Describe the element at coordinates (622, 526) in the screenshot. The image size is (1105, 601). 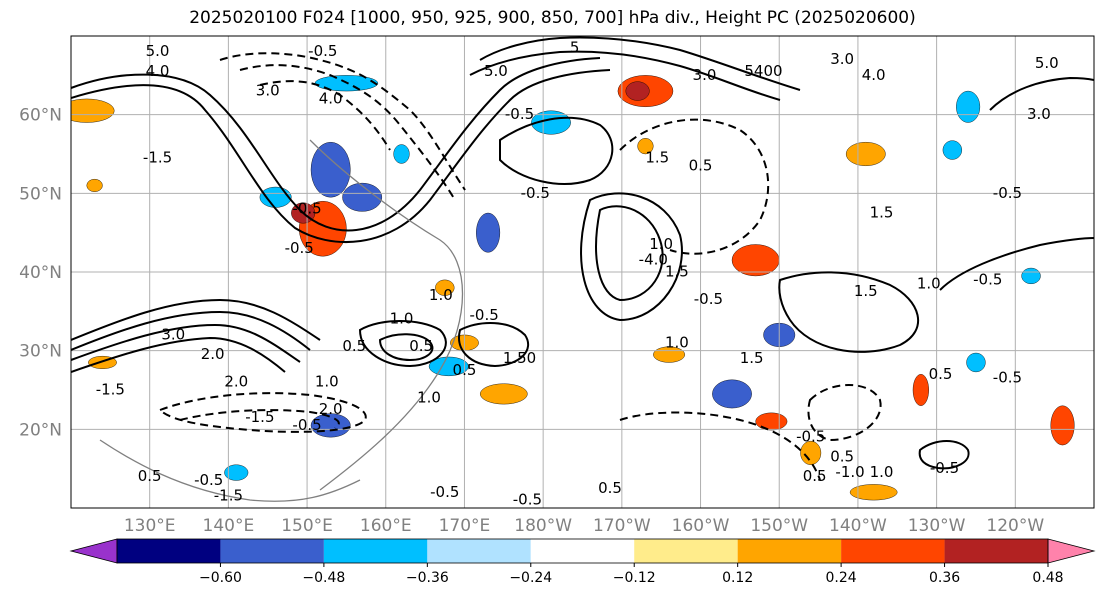
I see `x-tick-label: 170°W` at that location.